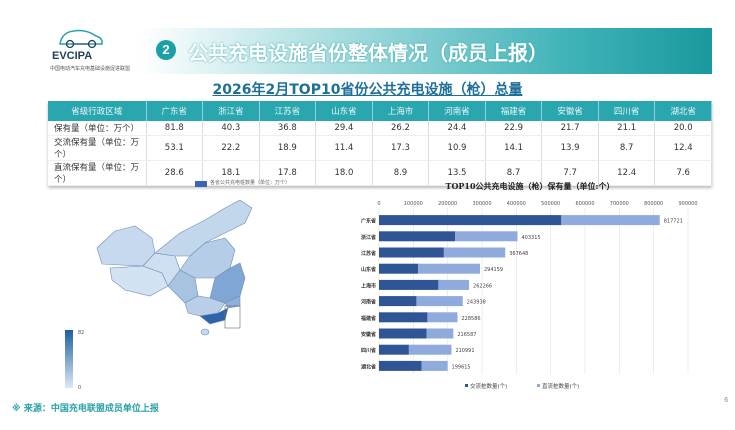 The width and height of the screenshot is (735, 430). Describe the element at coordinates (183, 286) in the screenshot. I see `province-sichuan` at that location.